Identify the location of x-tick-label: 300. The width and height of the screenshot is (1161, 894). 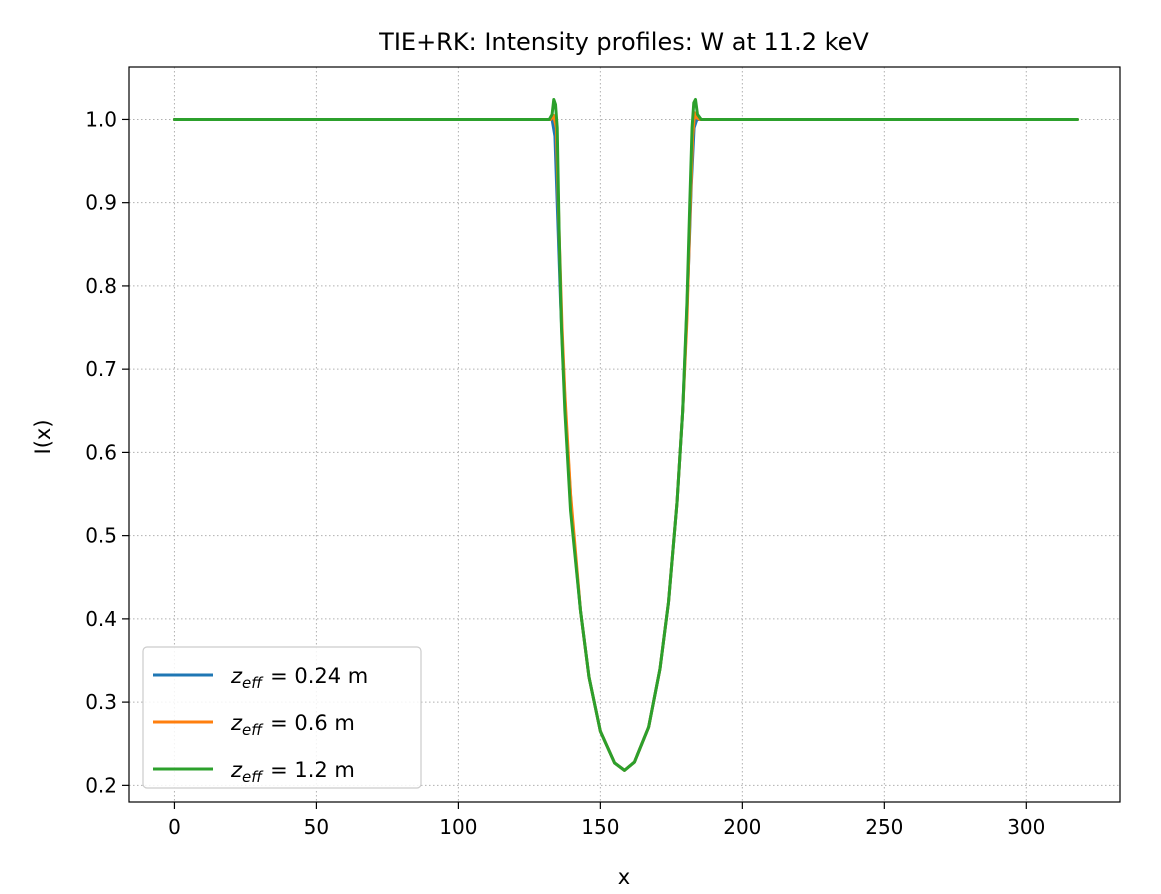
(1026, 827).